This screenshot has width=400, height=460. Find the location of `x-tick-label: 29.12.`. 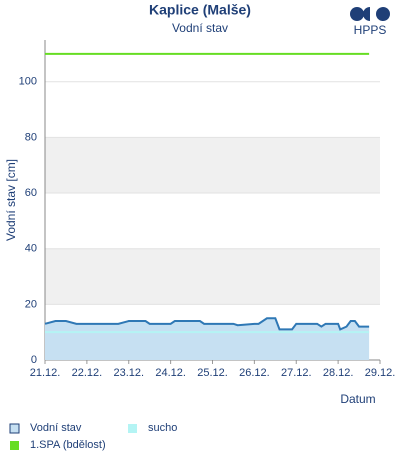

x-tick-label: 29.12. is located at coordinates (380, 373).